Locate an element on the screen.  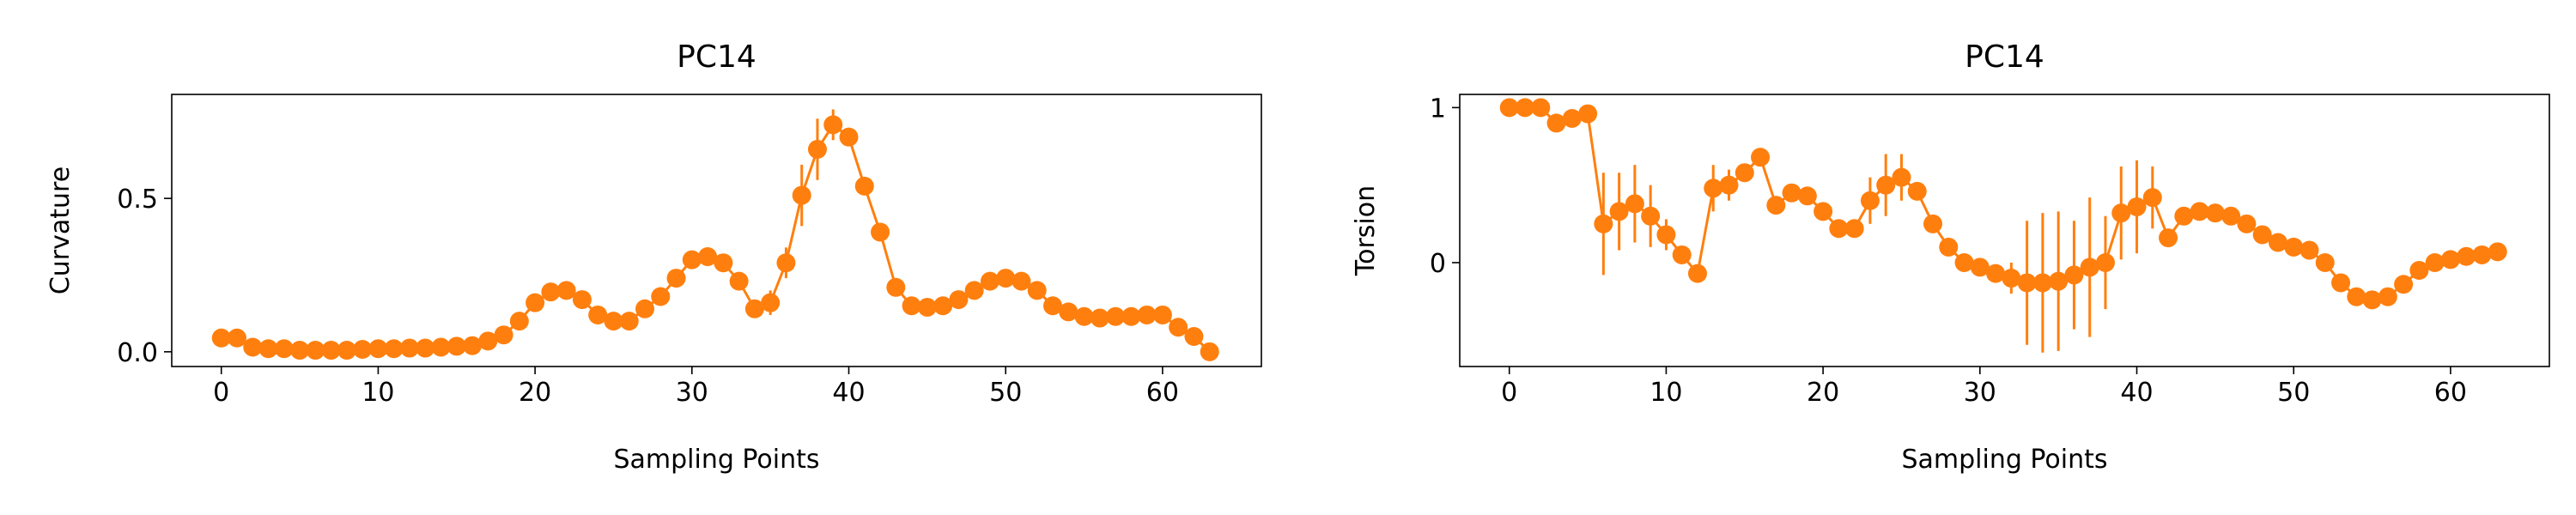
y-axis-label: Curvature is located at coordinates (61, 230).